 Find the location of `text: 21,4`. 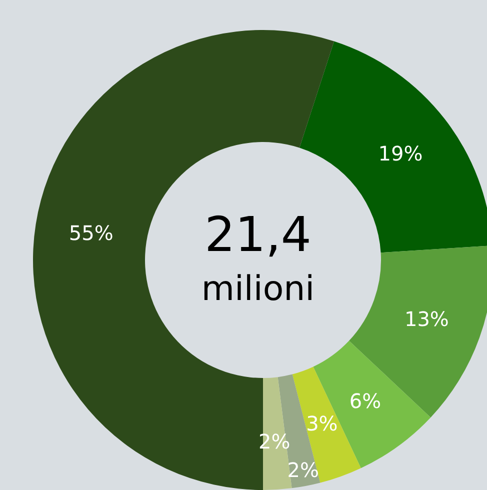

text: 21,4 is located at coordinates (258, 235).